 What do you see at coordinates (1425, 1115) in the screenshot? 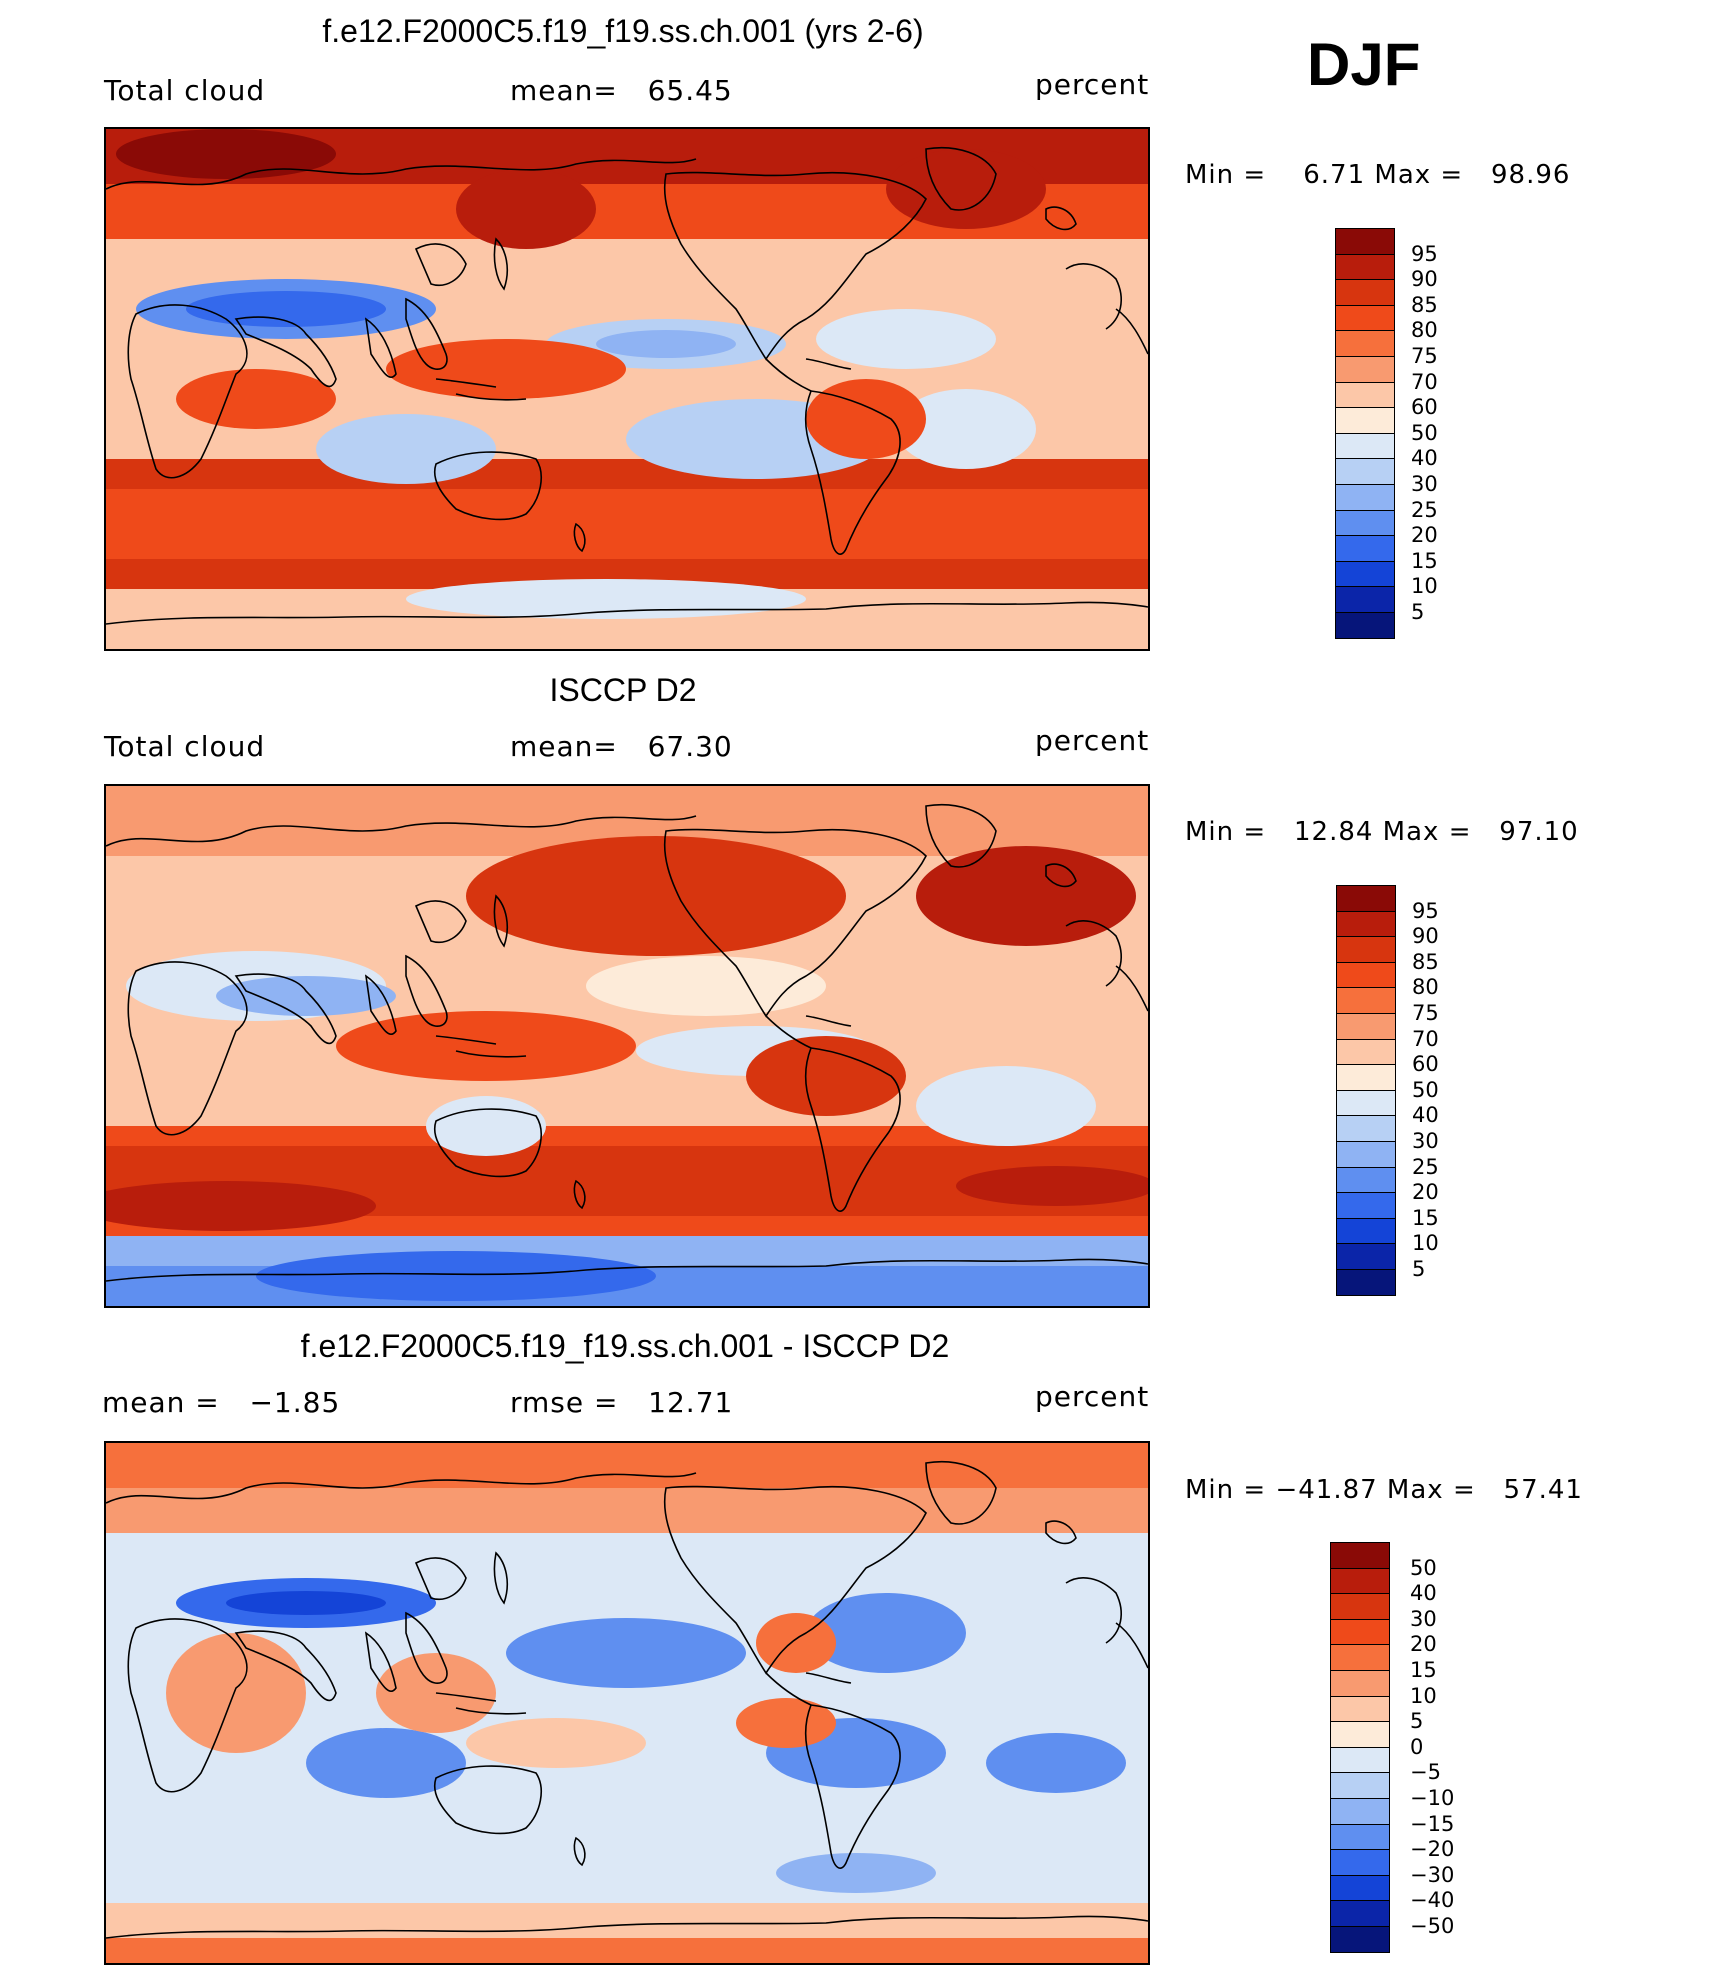
I see `colorbar-label: 40` at bounding box center [1425, 1115].